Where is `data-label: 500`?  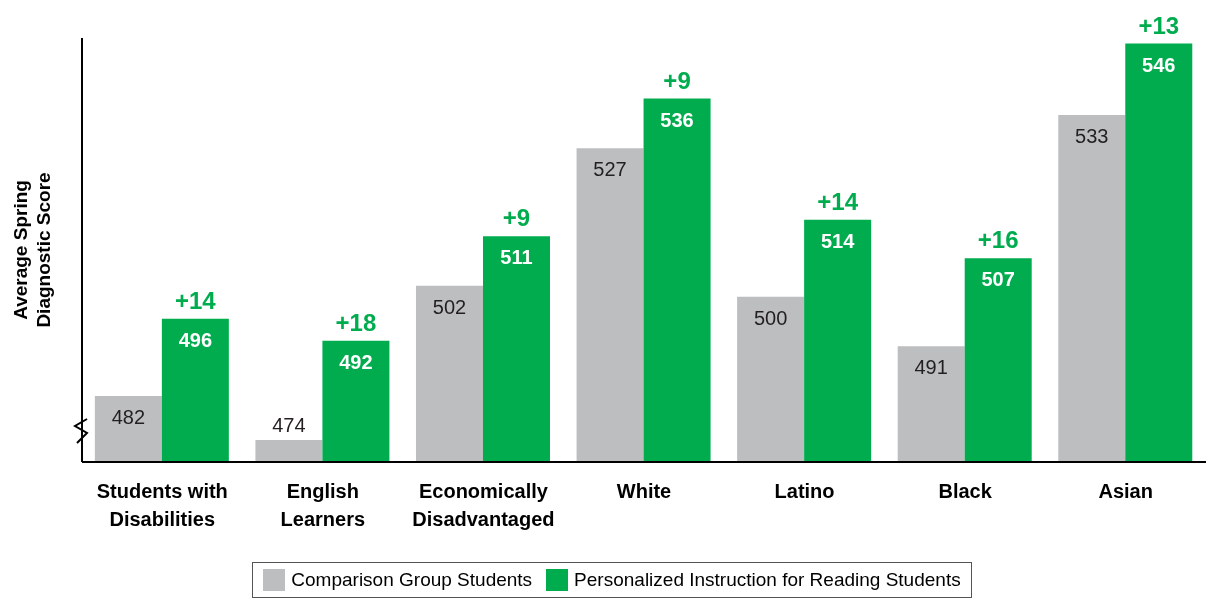
data-label: 500 is located at coordinates (770, 317).